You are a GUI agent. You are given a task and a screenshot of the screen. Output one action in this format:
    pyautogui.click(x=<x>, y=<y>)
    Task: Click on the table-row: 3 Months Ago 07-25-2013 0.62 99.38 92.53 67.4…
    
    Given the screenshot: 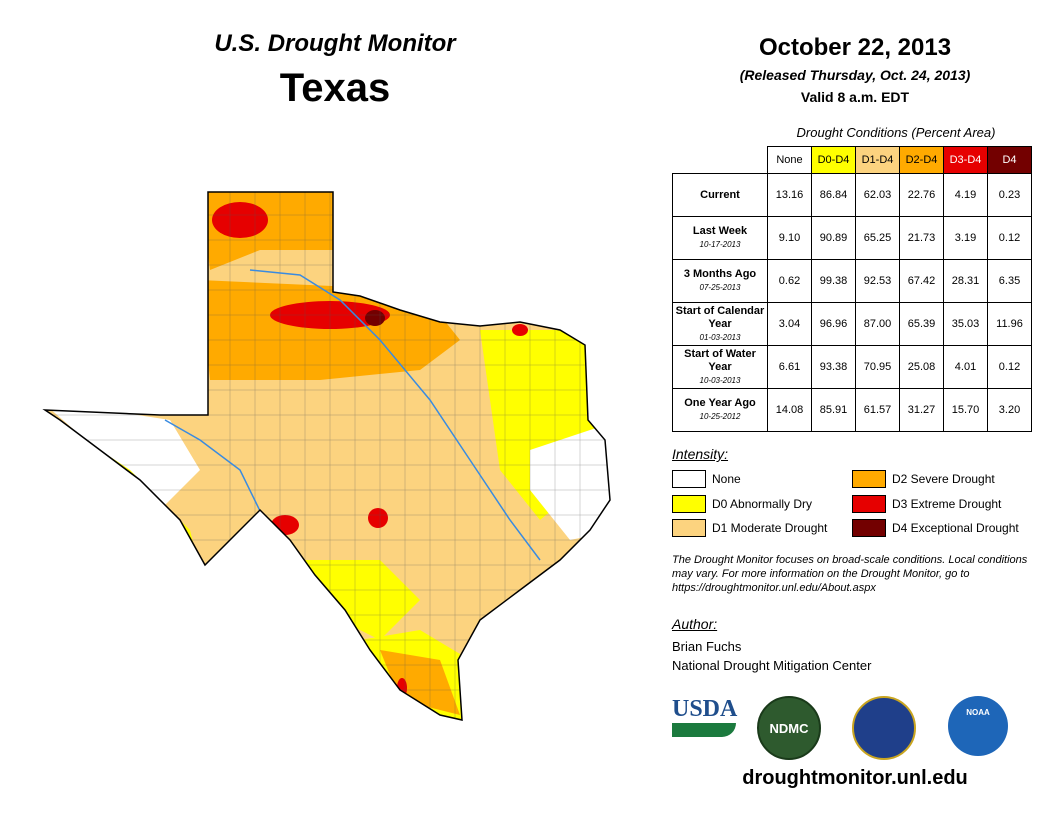 What is the action you would take?
    pyautogui.click(x=852, y=281)
    